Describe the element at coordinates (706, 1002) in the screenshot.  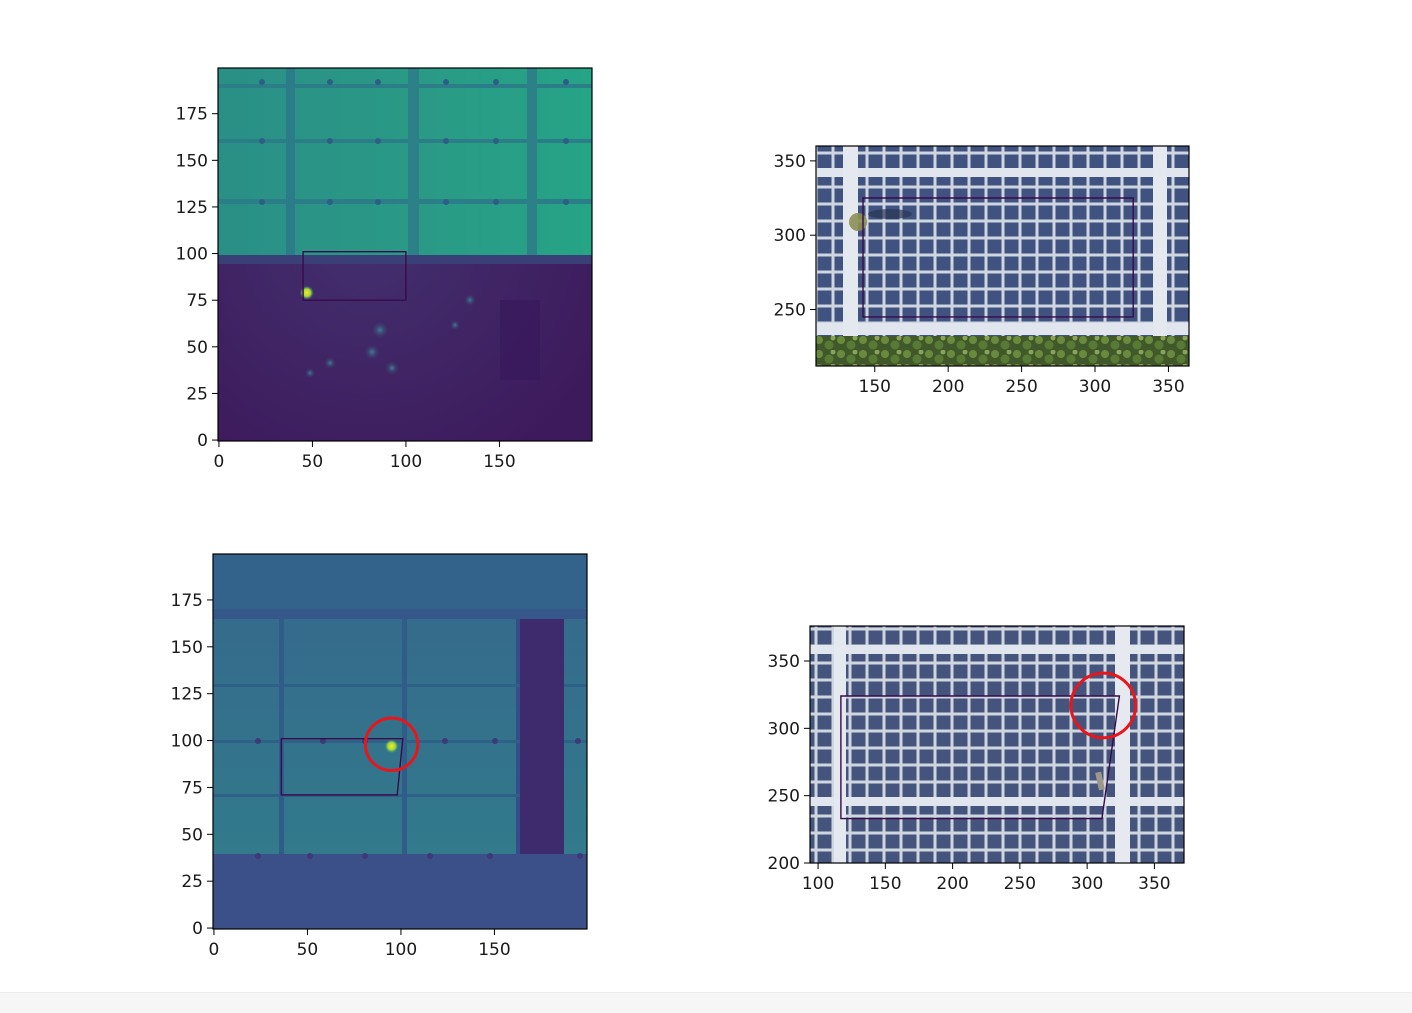
I see `window-bottom-strip` at that location.